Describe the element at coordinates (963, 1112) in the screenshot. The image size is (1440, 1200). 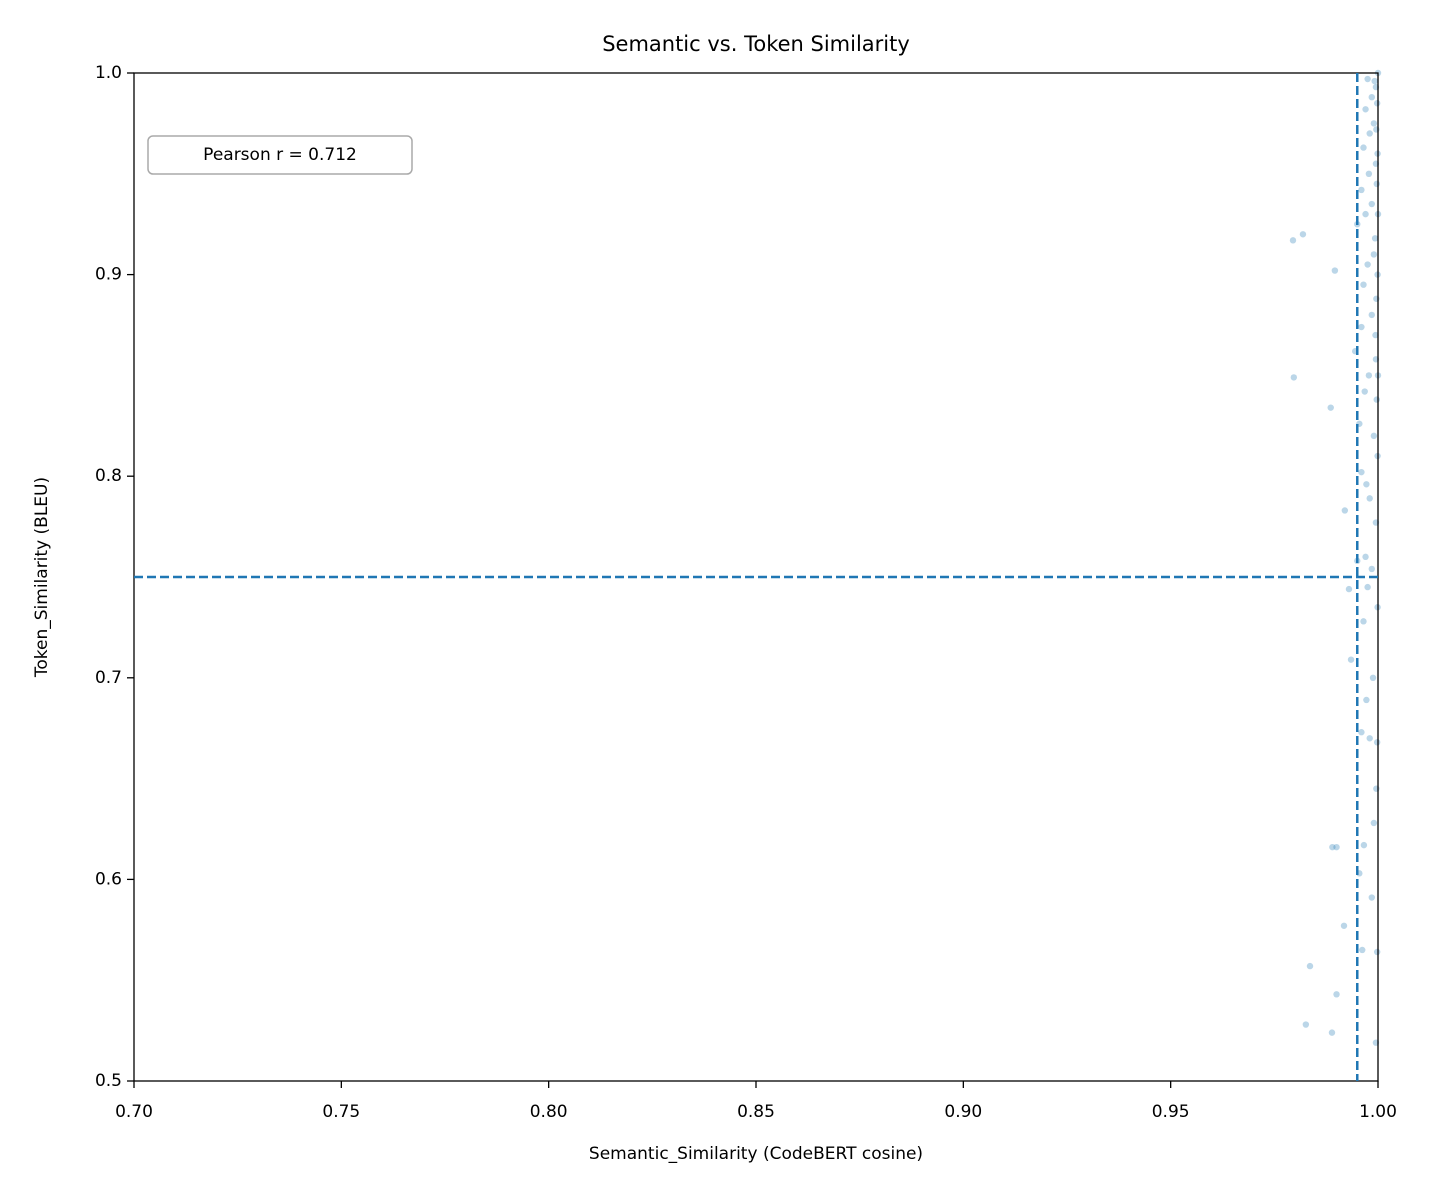
I see `x-tick-label: 0.90` at that location.